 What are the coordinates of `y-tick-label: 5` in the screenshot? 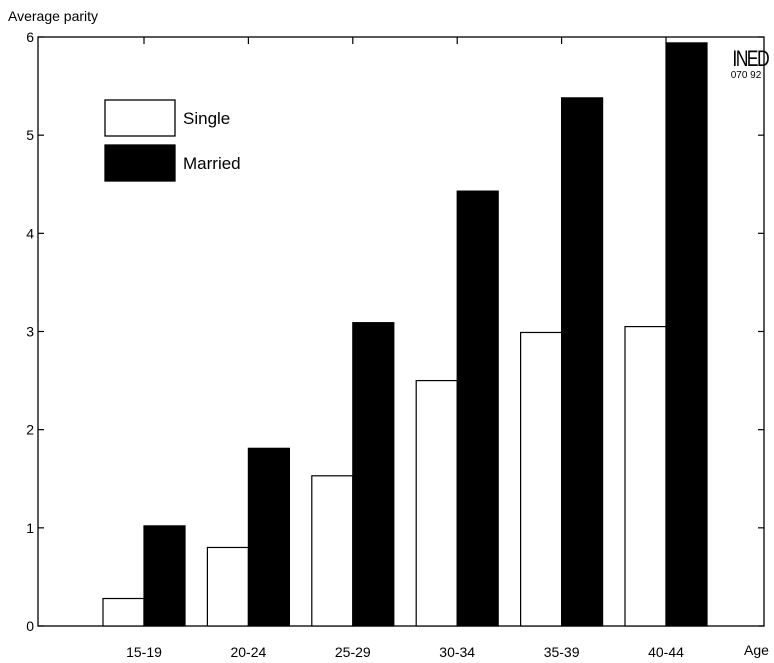 It's located at (30, 135).